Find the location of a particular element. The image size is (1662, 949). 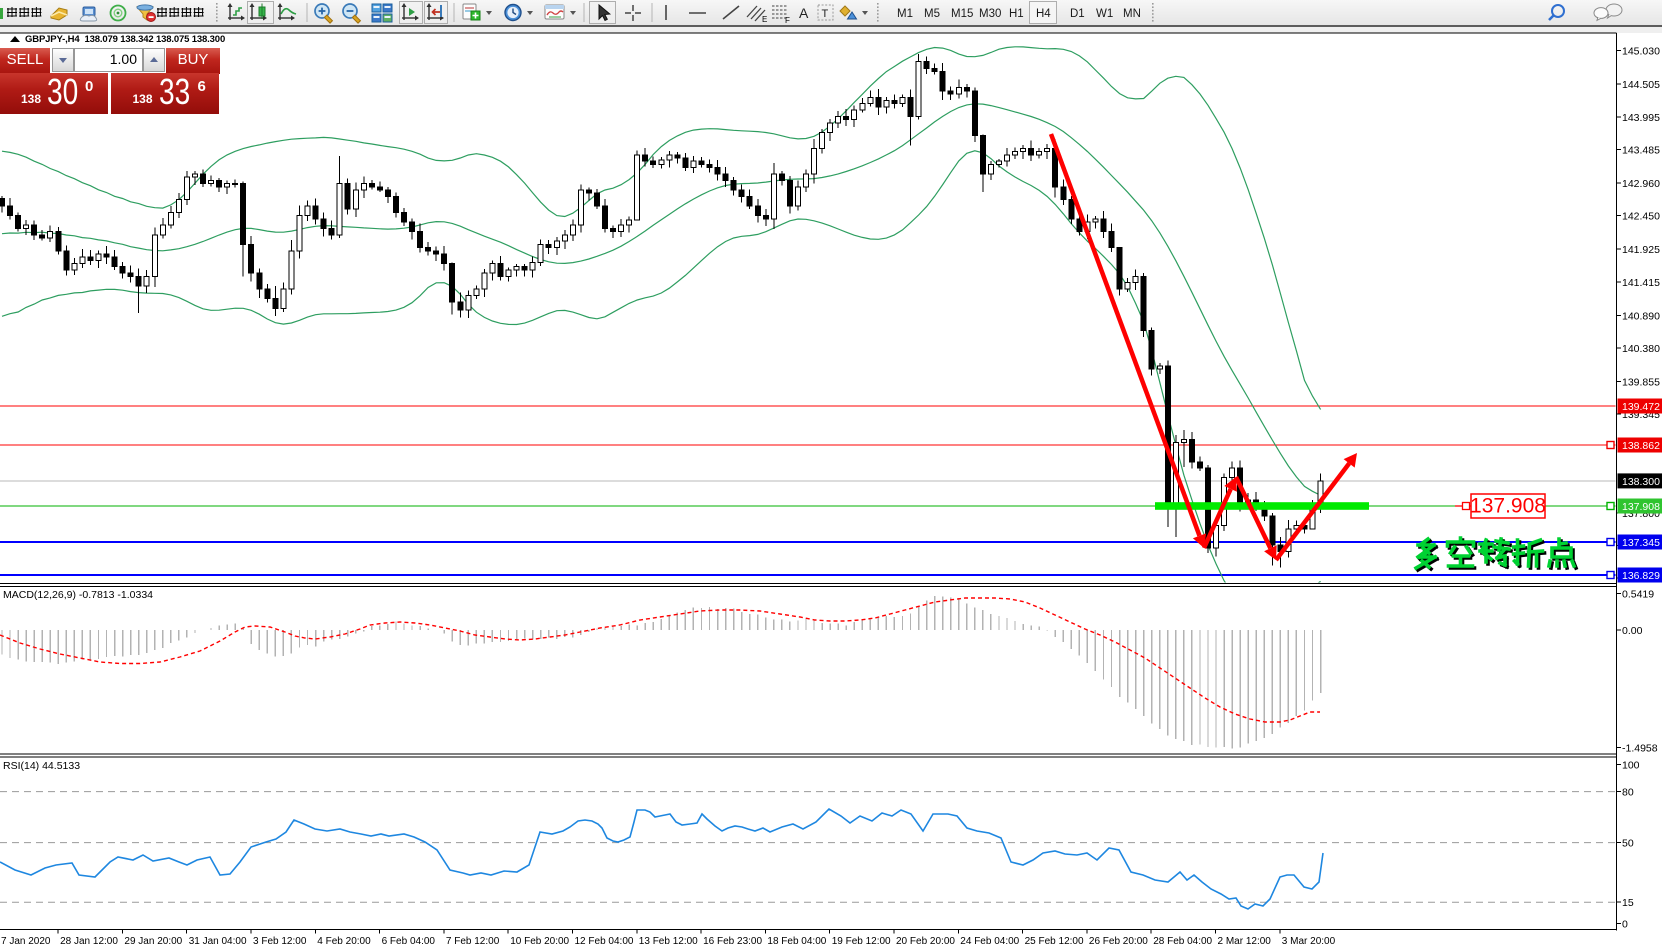

svg-text: M1 is located at coordinates (905, 14).